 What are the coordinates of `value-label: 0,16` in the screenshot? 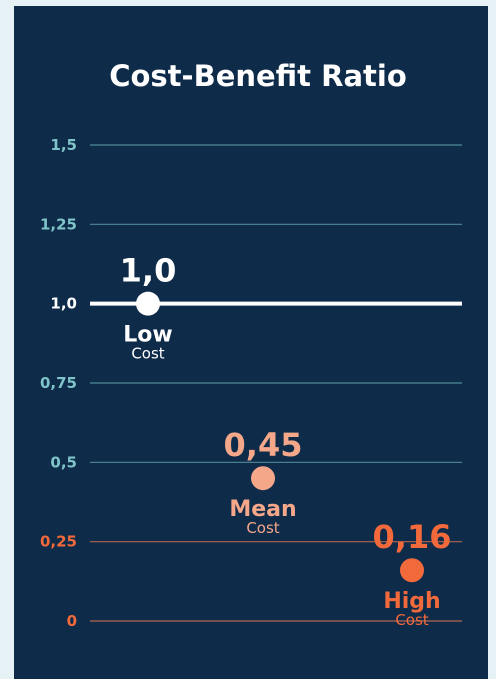 It's located at (412, 537).